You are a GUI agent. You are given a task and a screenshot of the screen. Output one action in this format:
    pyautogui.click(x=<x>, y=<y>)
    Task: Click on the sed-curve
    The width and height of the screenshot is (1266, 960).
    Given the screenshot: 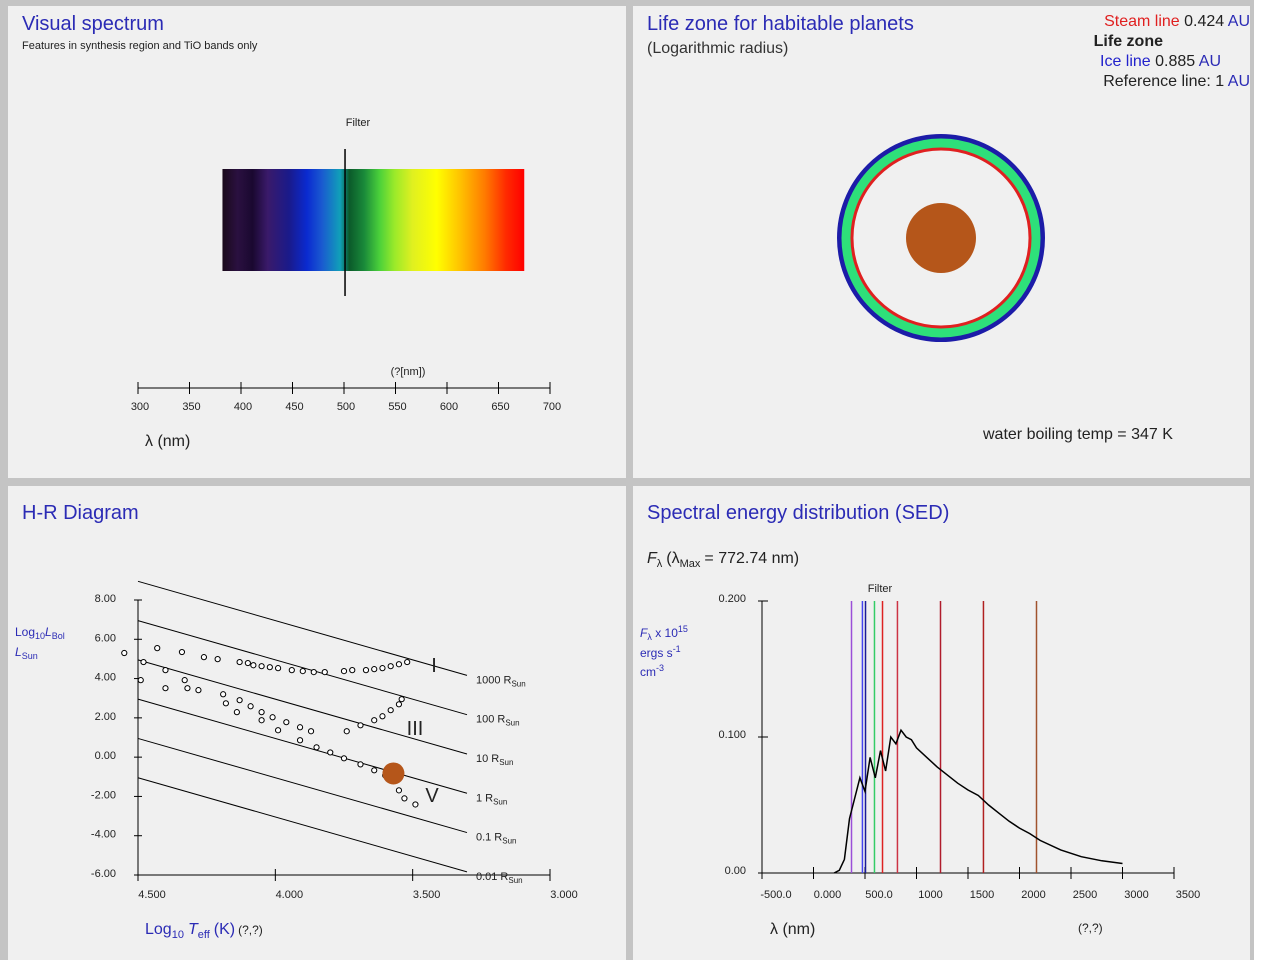 What is the action you would take?
    pyautogui.click(x=978, y=801)
    